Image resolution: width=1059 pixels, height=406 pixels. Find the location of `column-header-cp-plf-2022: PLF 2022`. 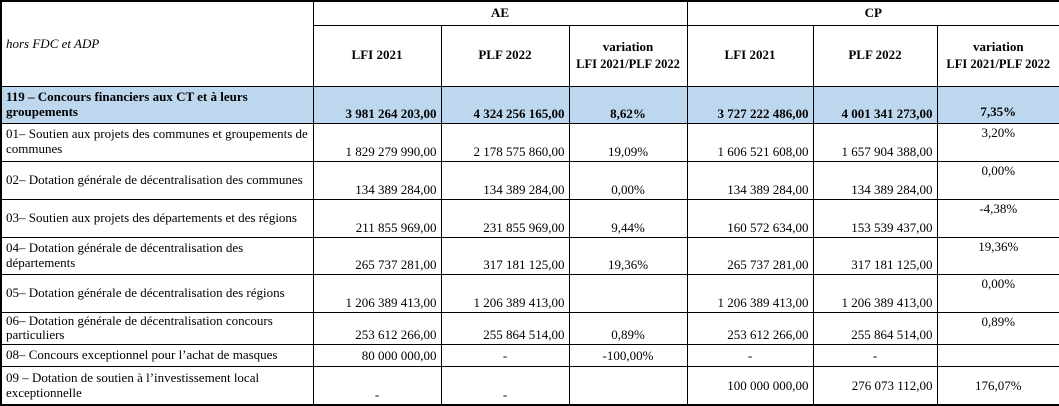

column-header-cp-plf-2022: PLF 2022 is located at coordinates (875, 55).